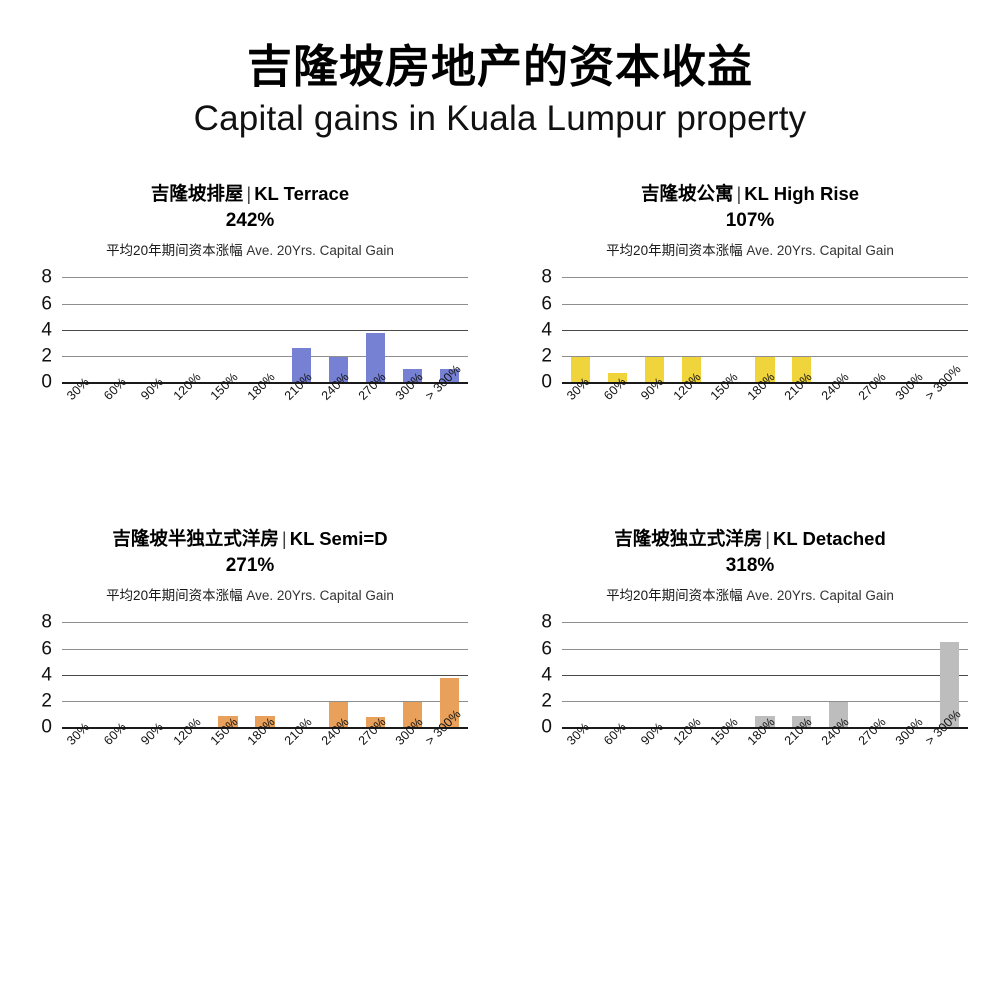 This screenshot has height=1000, width=1000. I want to click on panel-title-cn: 吉隆坡公寓, so click(687, 194).